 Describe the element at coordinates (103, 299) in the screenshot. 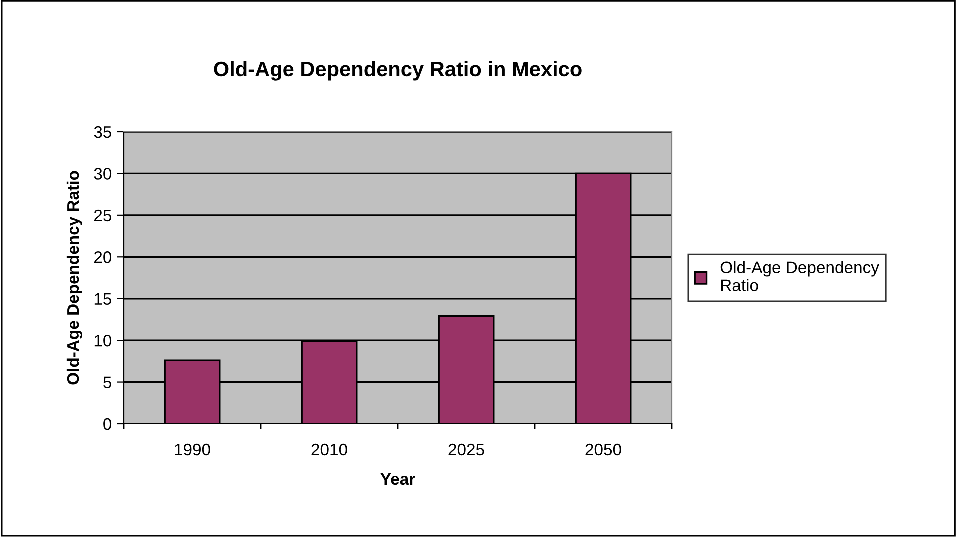

I see `y-tick-label: 15` at that location.